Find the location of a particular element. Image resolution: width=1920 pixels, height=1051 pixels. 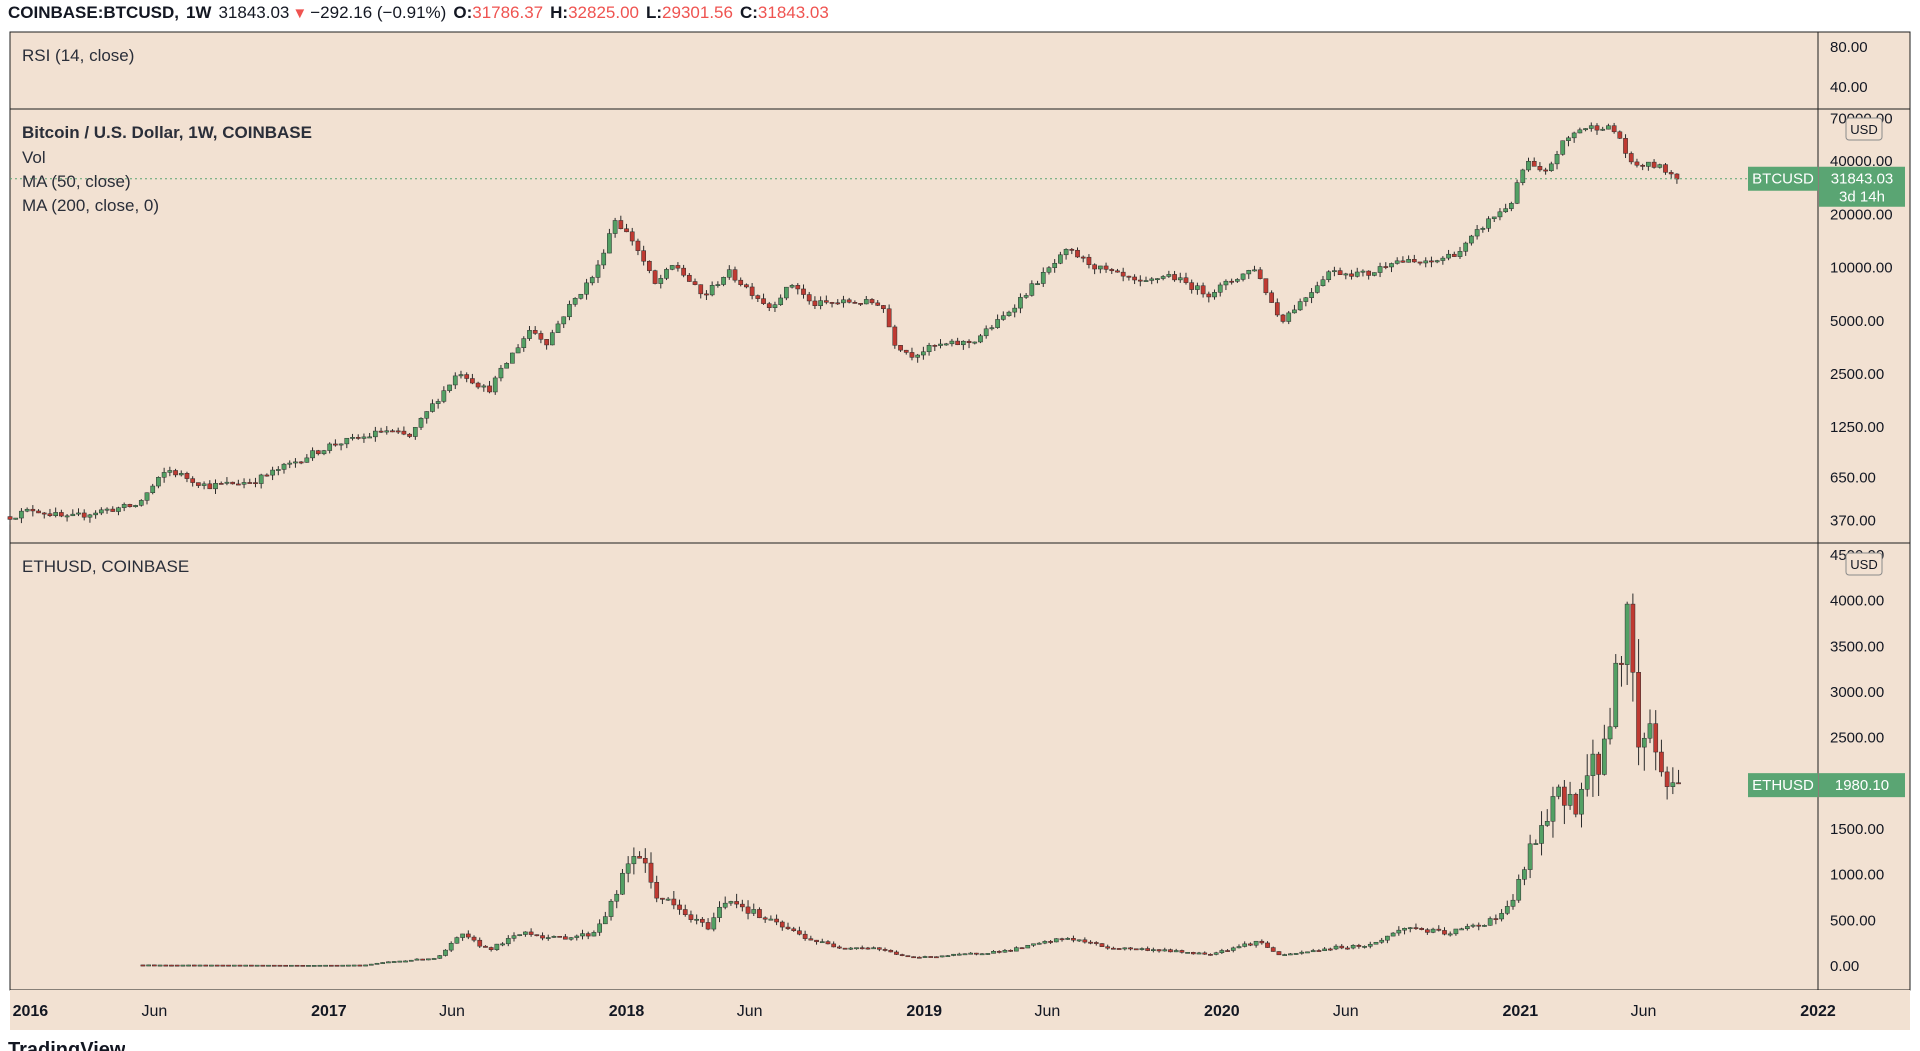

time-axis is located at coordinates (914, 1010).